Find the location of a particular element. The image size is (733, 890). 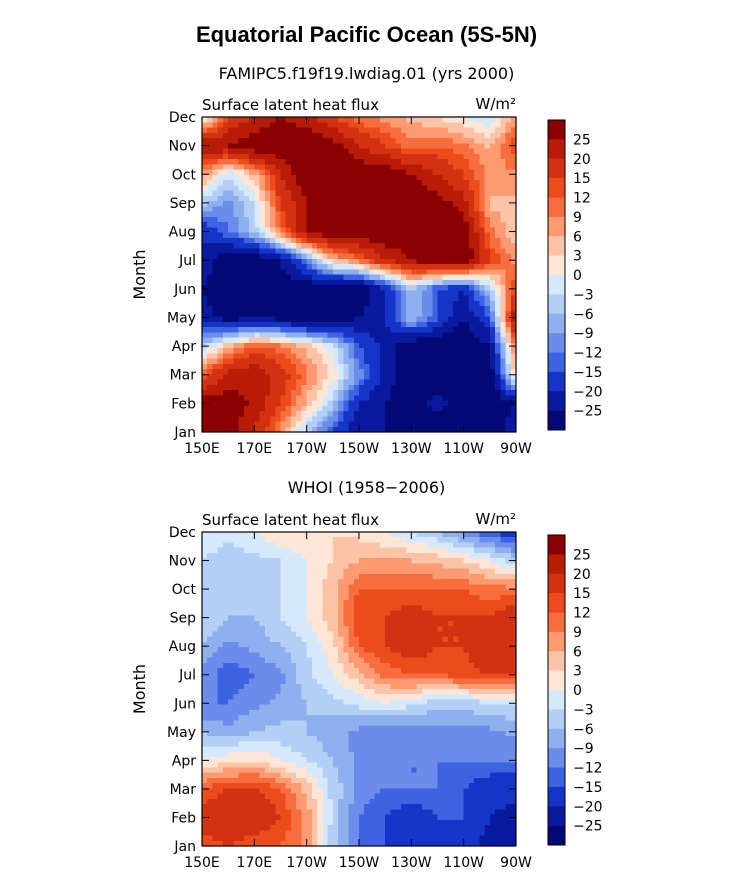

colorbar-label: −3 is located at coordinates (583, 295).